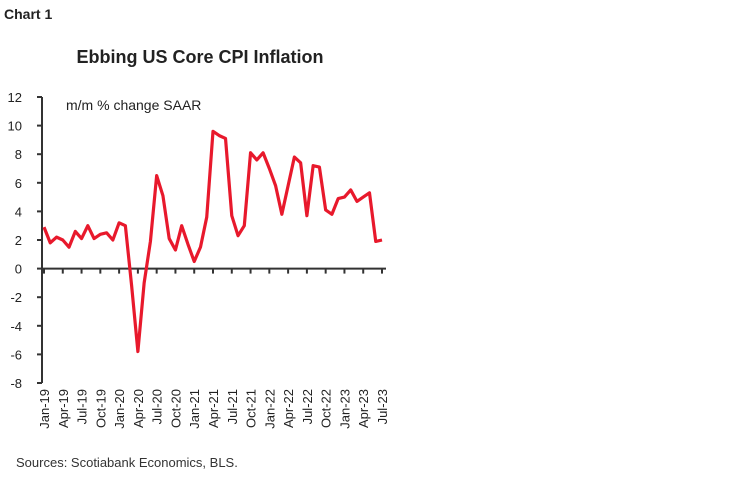 The height and width of the screenshot is (483, 748). Describe the element at coordinates (232, 406) in the screenshot. I see `x-tick-label: Jul-21` at that location.